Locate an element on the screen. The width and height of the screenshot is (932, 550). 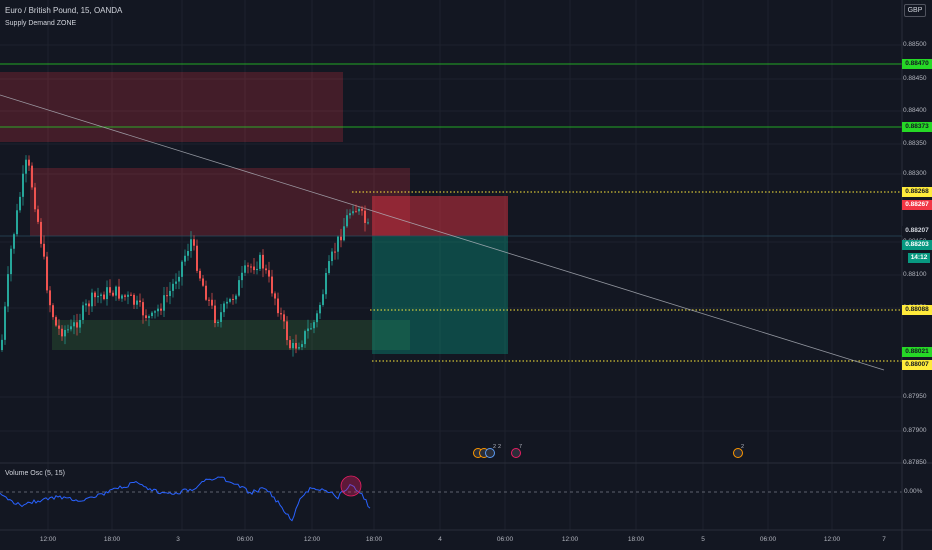
time-axis-label: 18:00 is located at coordinates (636, 539).